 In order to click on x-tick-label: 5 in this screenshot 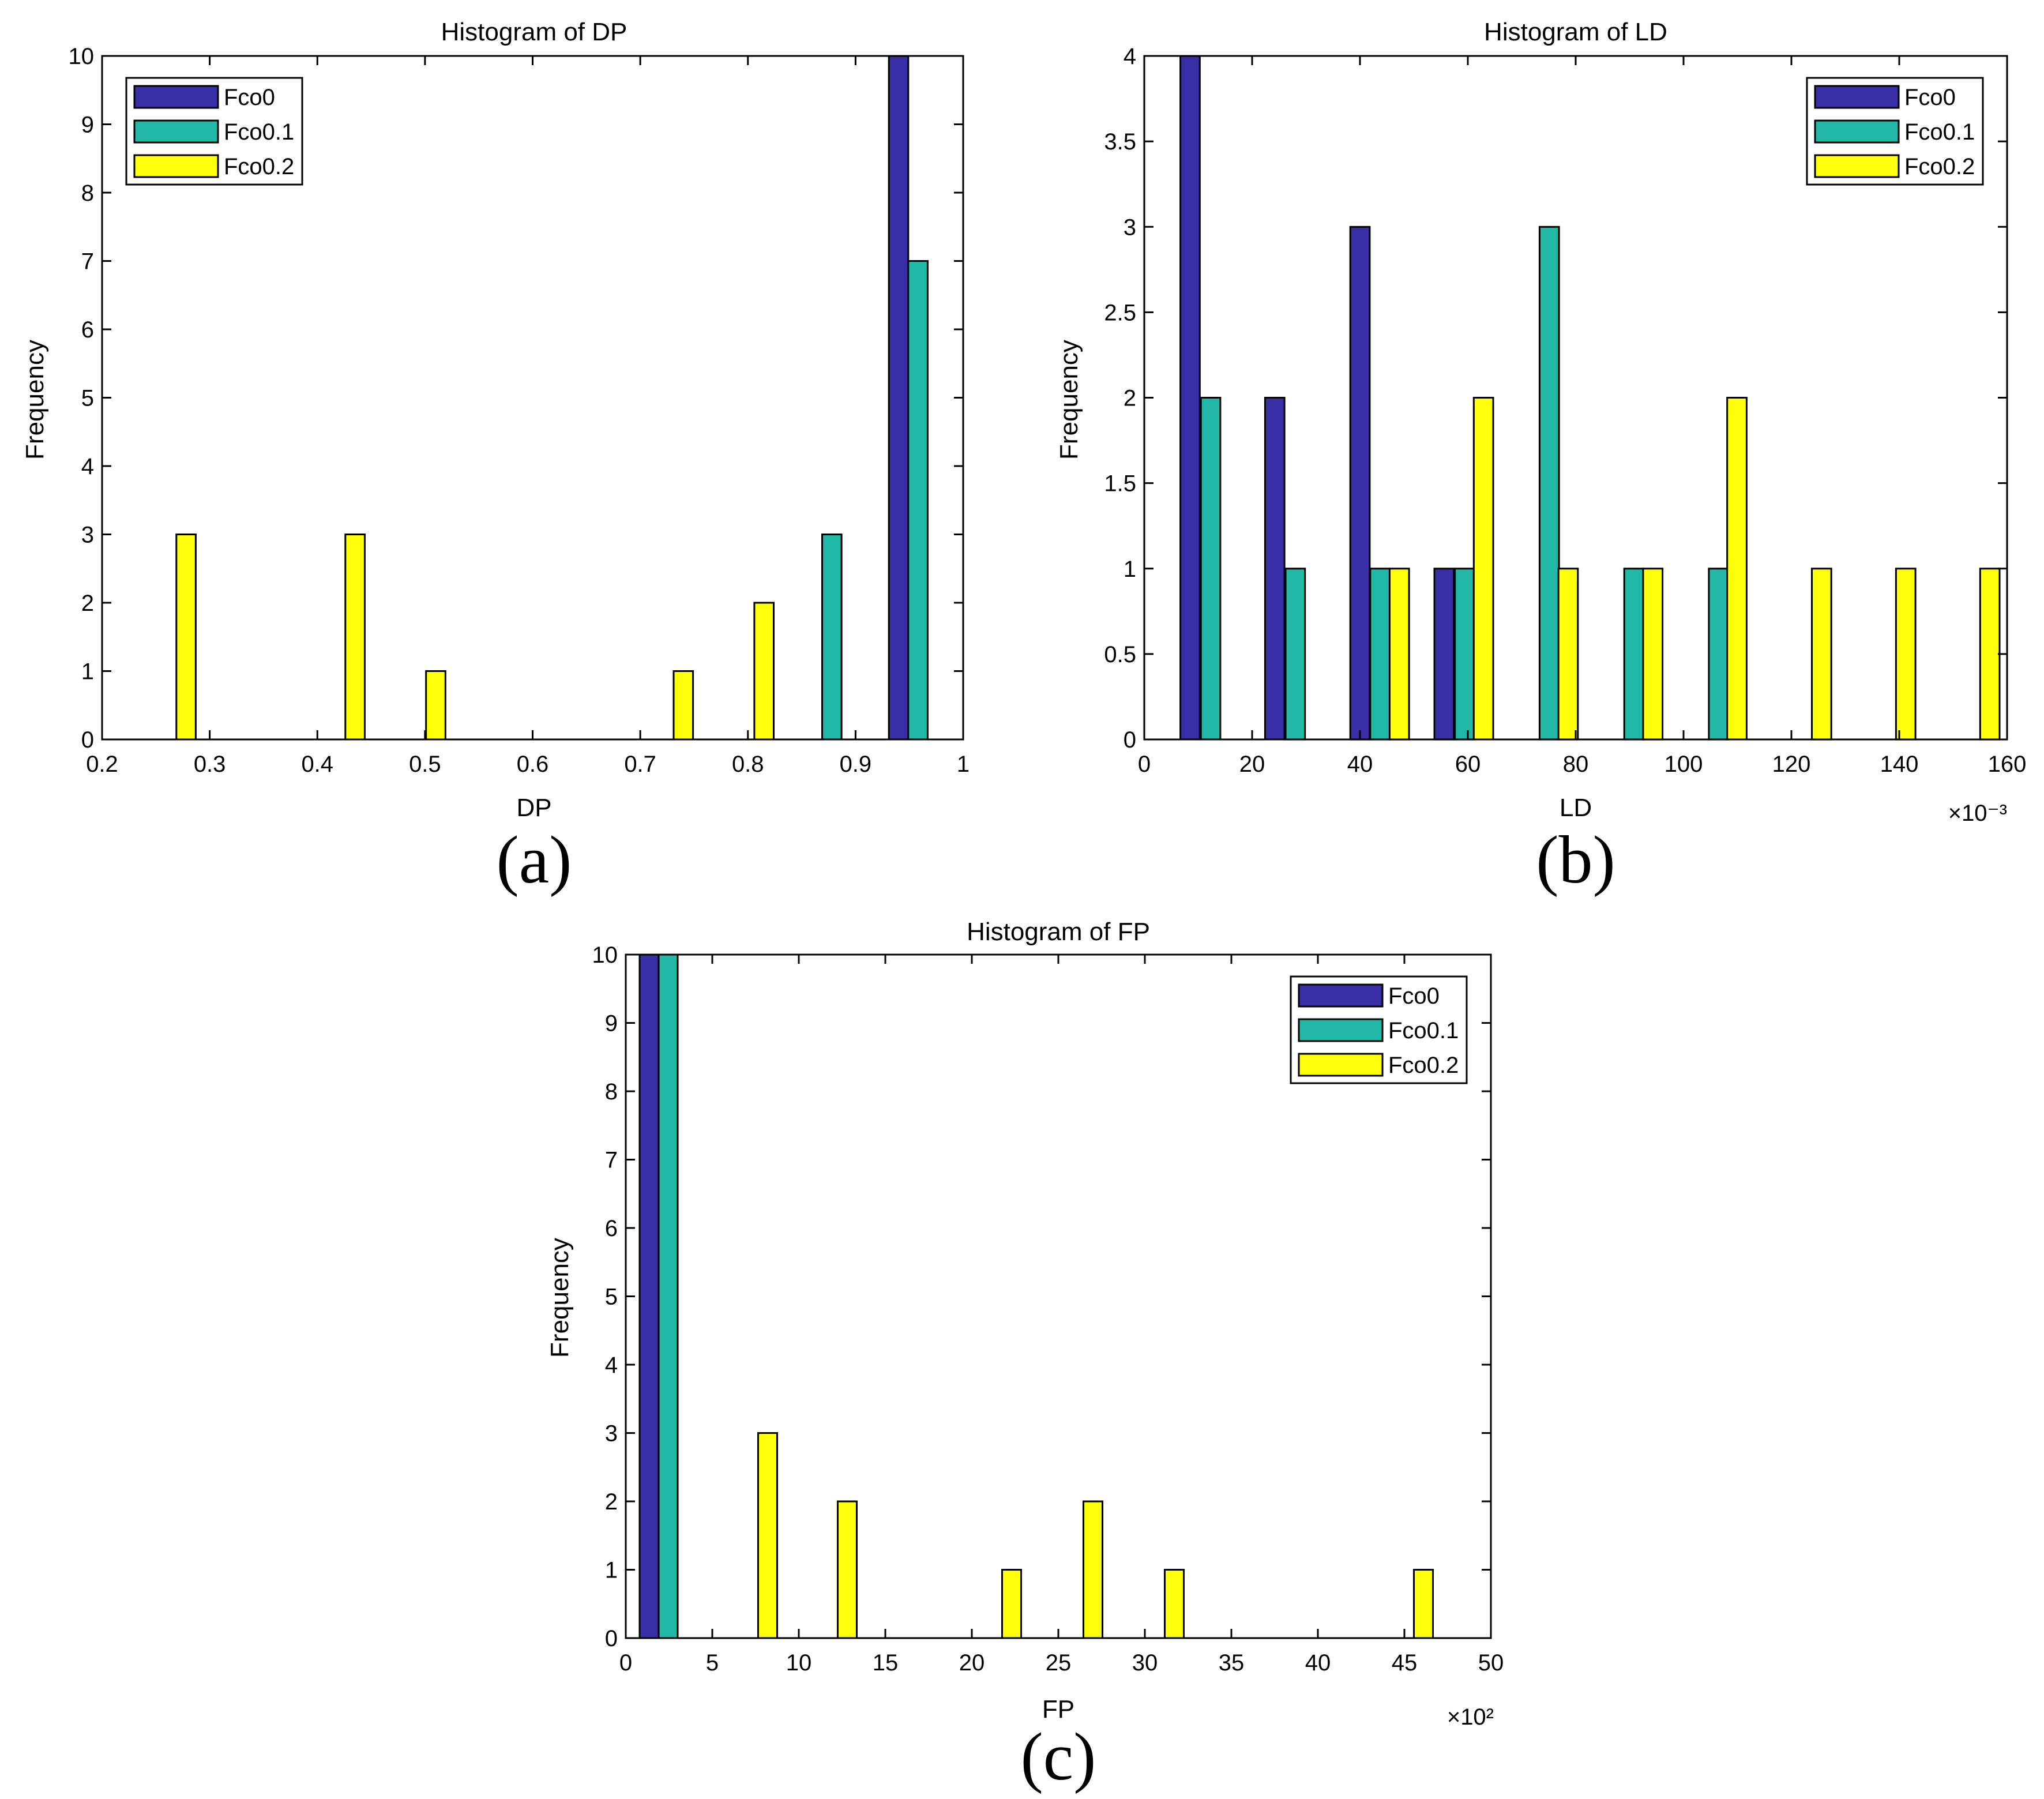, I will do `click(712, 1663)`.